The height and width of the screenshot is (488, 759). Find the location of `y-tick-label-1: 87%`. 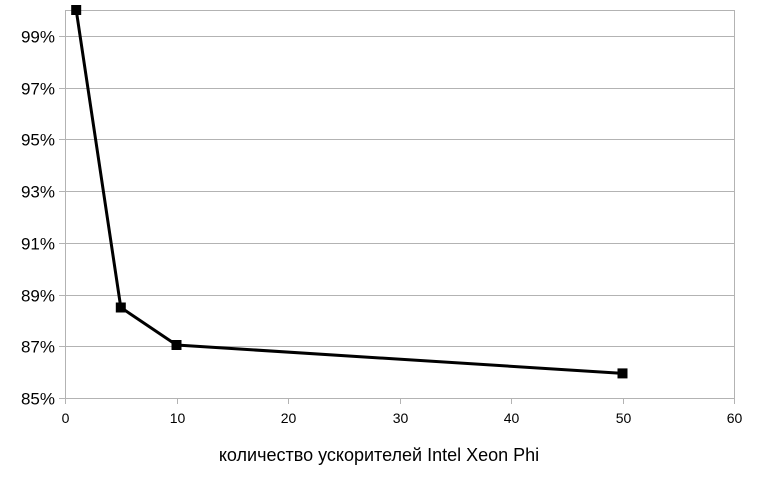

y-tick-label-1: 87% is located at coordinates (38, 347).